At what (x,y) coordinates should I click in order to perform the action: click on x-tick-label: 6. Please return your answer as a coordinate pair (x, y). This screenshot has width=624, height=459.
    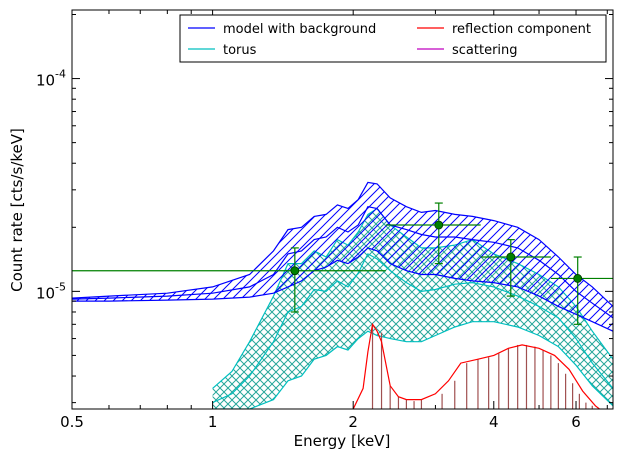
    Looking at the image, I should click on (576, 422).